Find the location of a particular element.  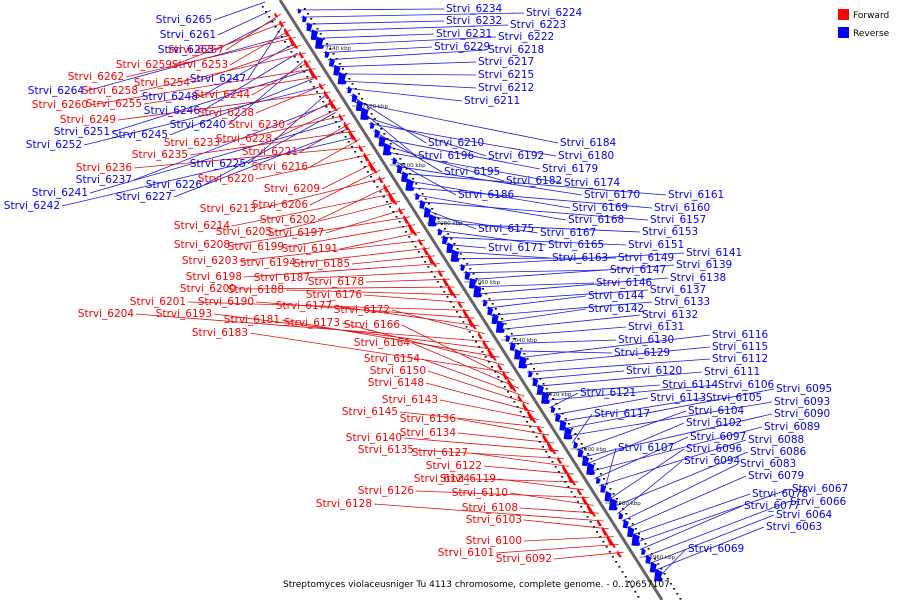

gene-label: Strvi_6130 is located at coordinates (646, 340).